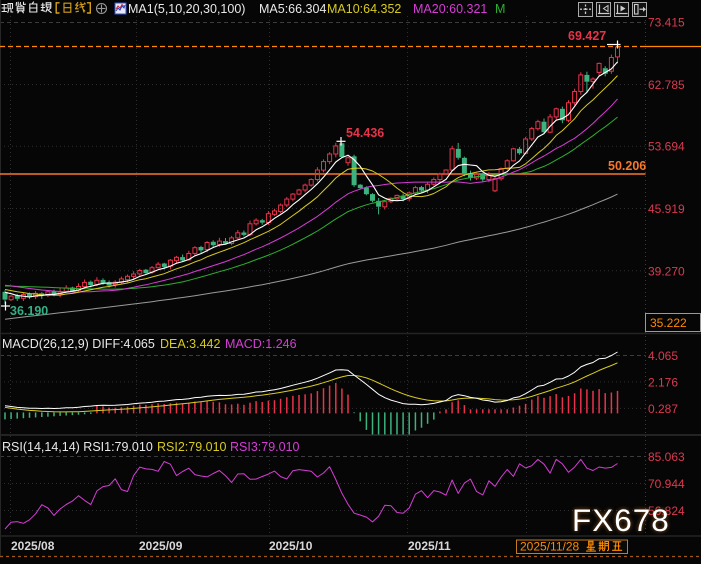 The height and width of the screenshot is (564, 701). I want to click on svg-text: 45.919, so click(666, 209).